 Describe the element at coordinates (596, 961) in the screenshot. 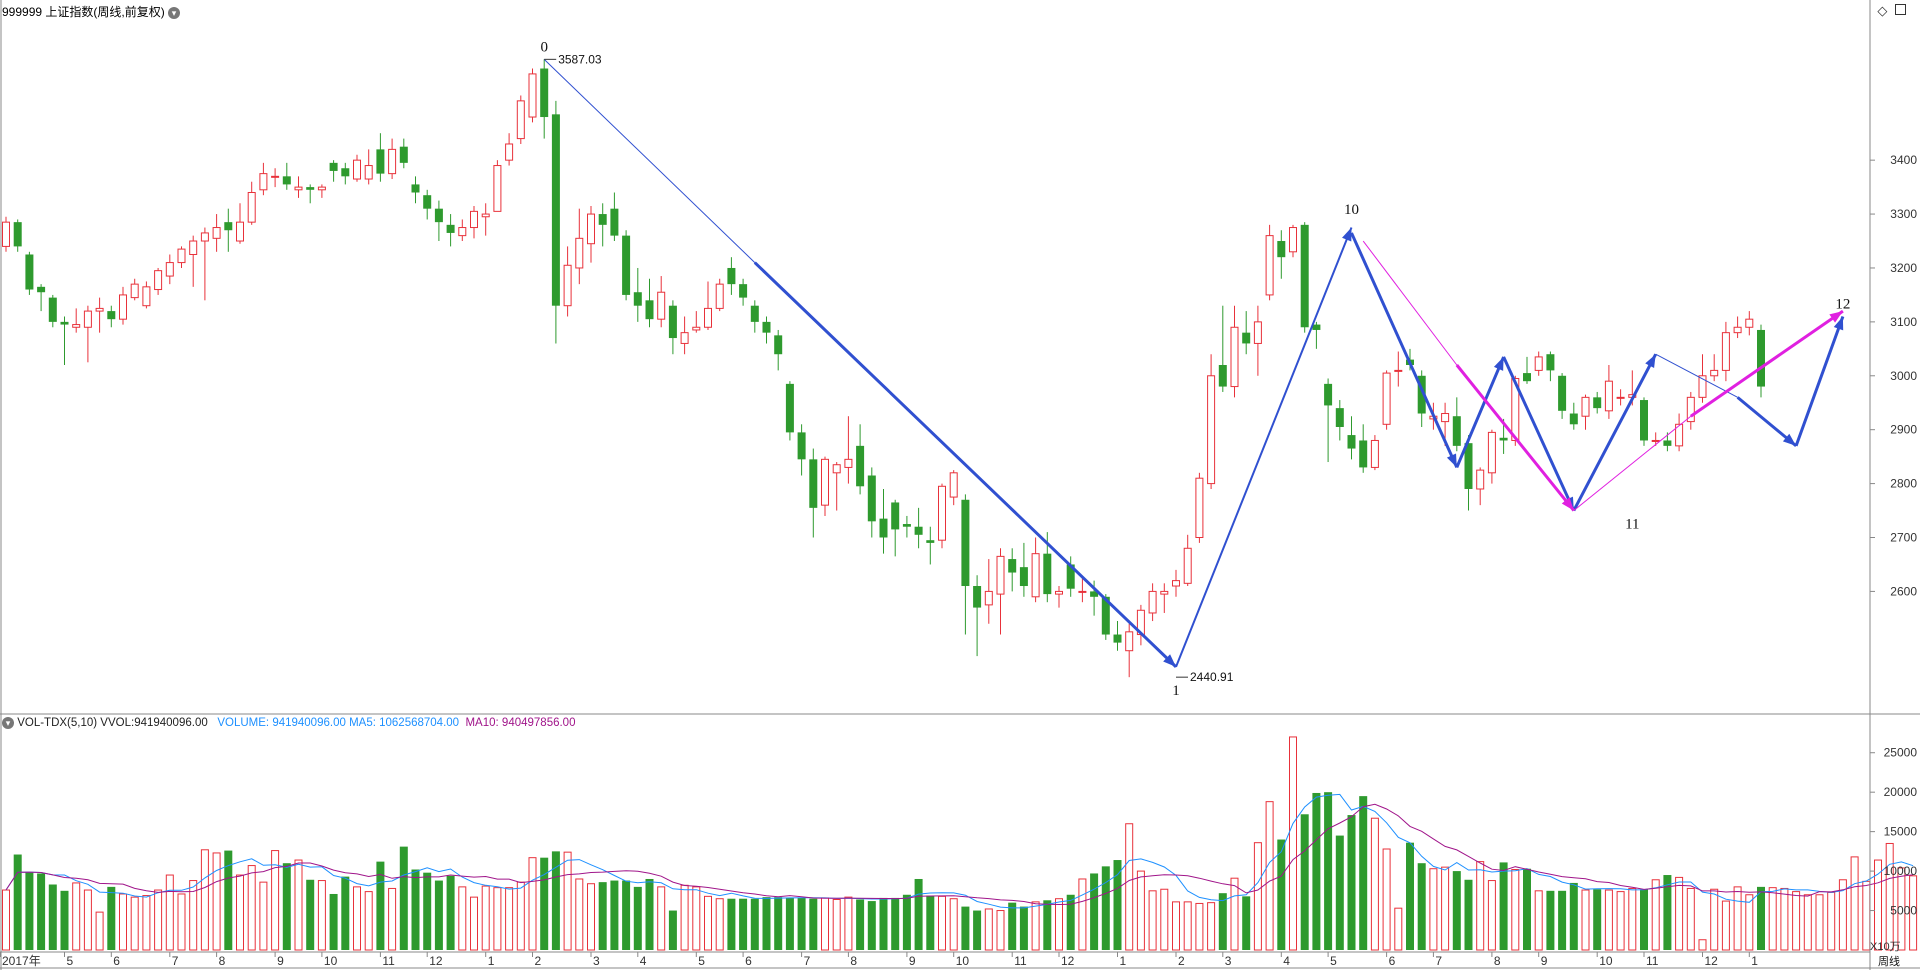

I see `time-tick-label: 3` at that location.